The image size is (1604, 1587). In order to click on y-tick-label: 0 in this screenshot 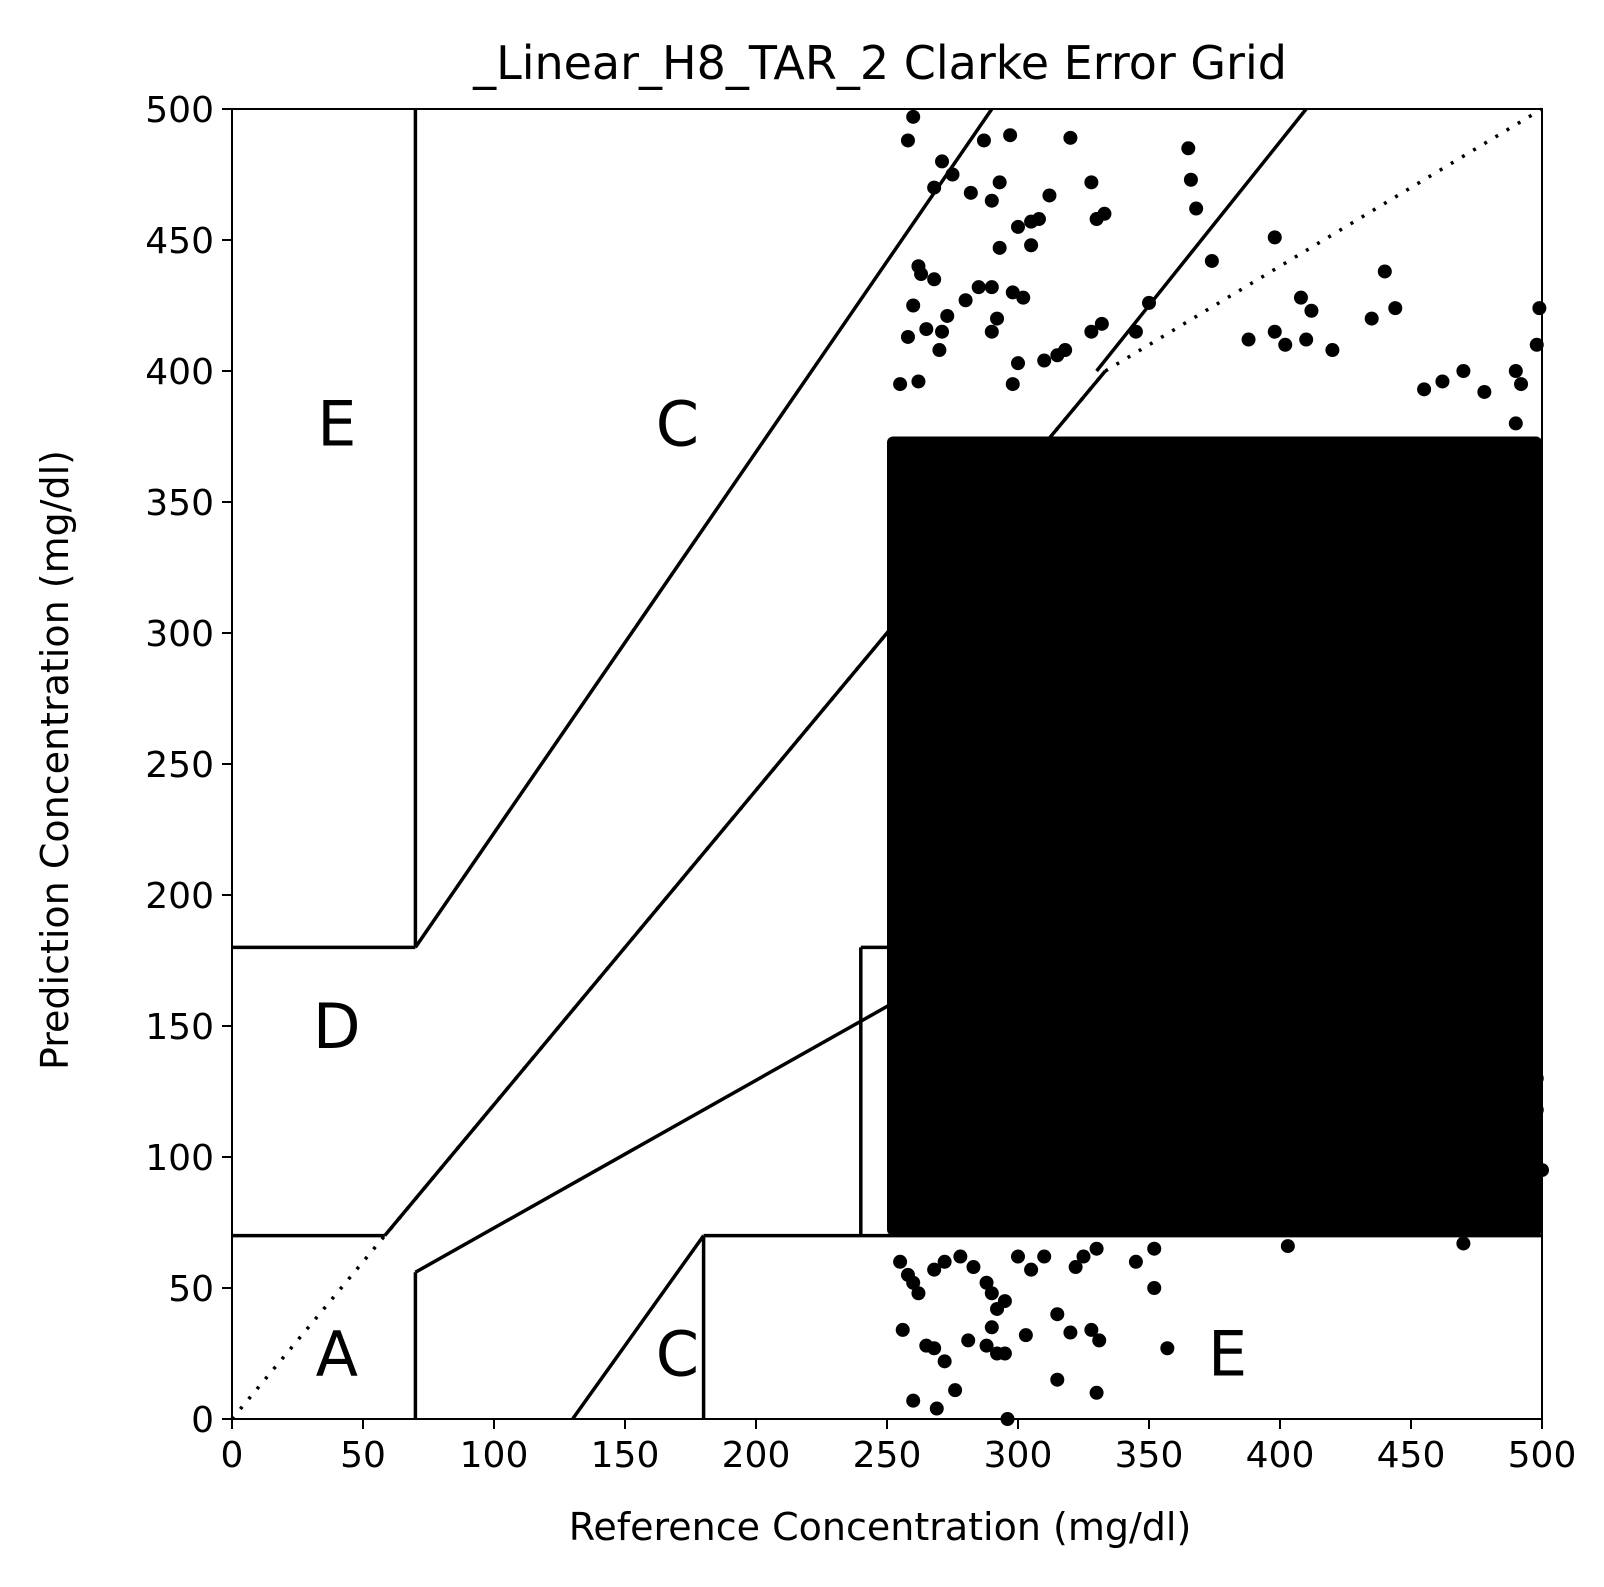, I will do `click(202, 1420)`.